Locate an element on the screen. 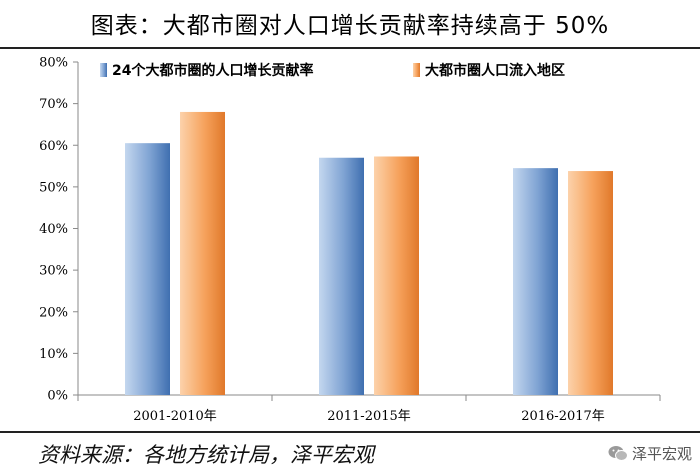  watermark-text: 泽平宏观 is located at coordinates (661, 454).